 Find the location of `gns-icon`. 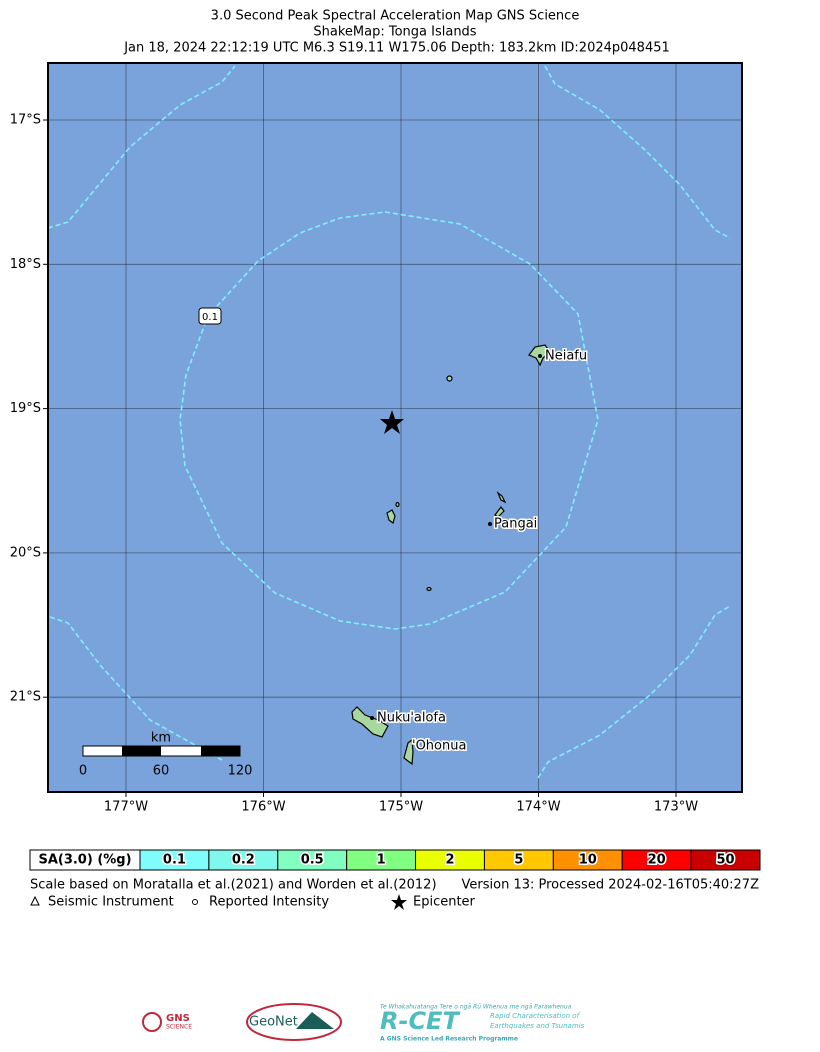

gns-icon is located at coordinates (152, 1022).